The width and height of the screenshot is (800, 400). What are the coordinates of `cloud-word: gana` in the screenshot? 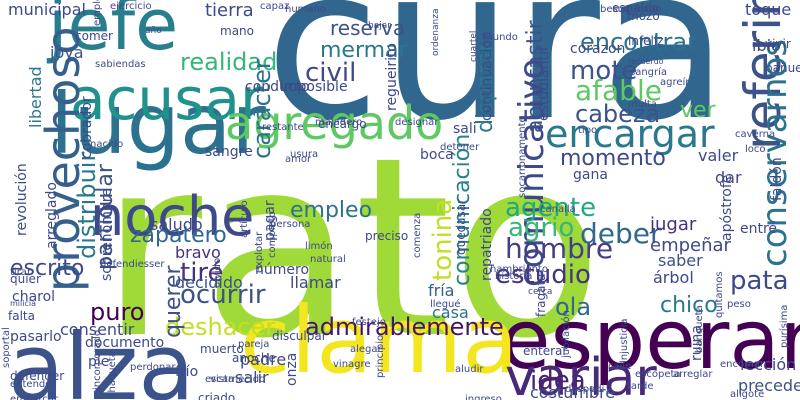 It's located at (590, 175).